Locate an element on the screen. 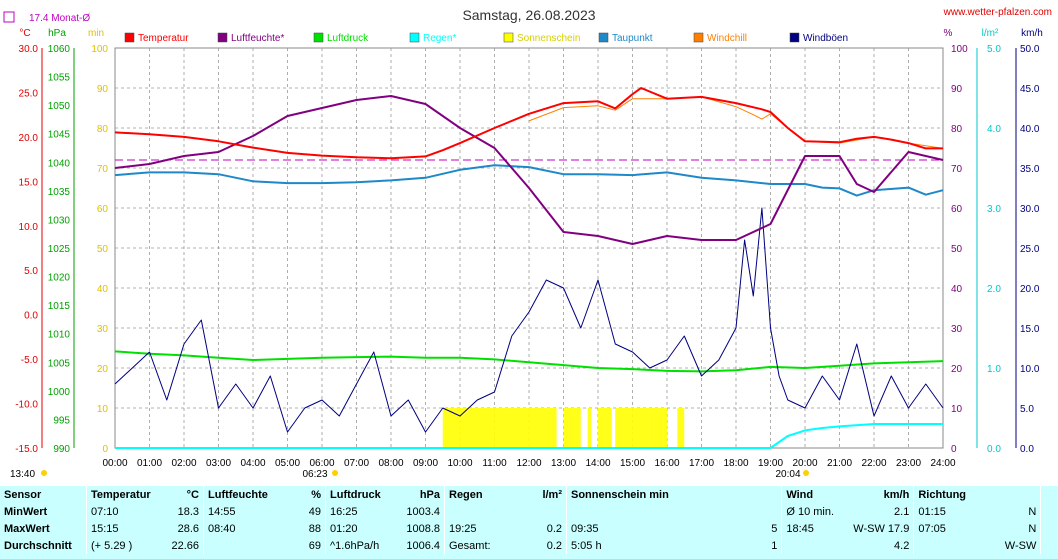 This screenshot has width=1058, height=559. min-wind-label: Ø 10 min. is located at coordinates (813, 511).